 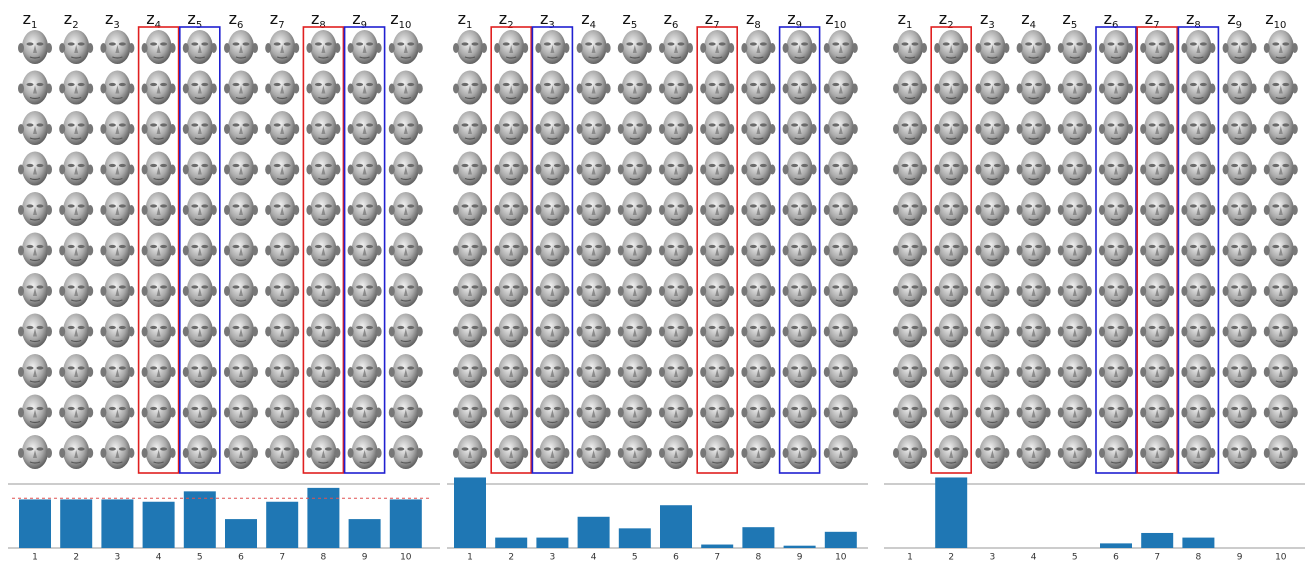 What do you see at coordinates (364, 25) in the screenshot?
I see `latent-index: 9` at bounding box center [364, 25].